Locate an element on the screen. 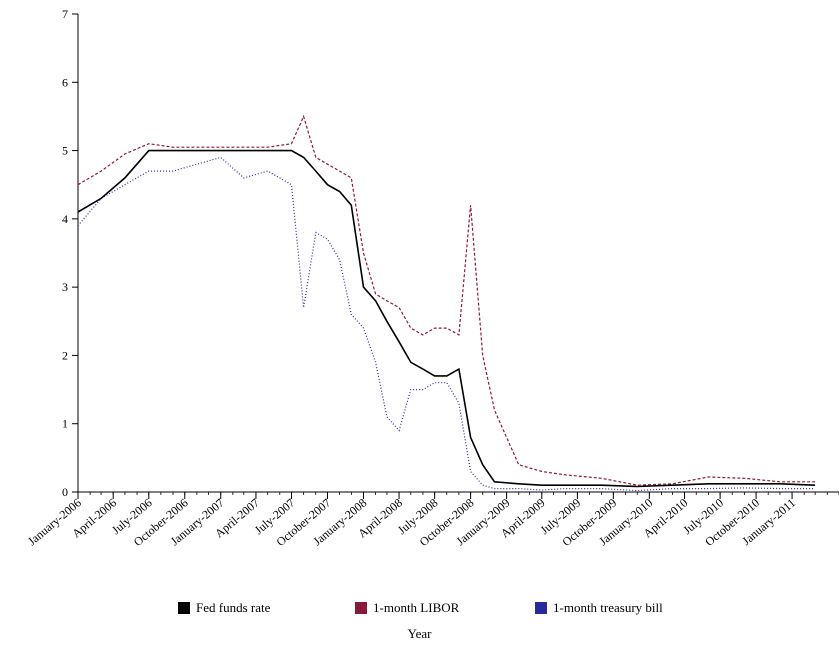  y-tick-label: 5 is located at coordinates (65, 151).